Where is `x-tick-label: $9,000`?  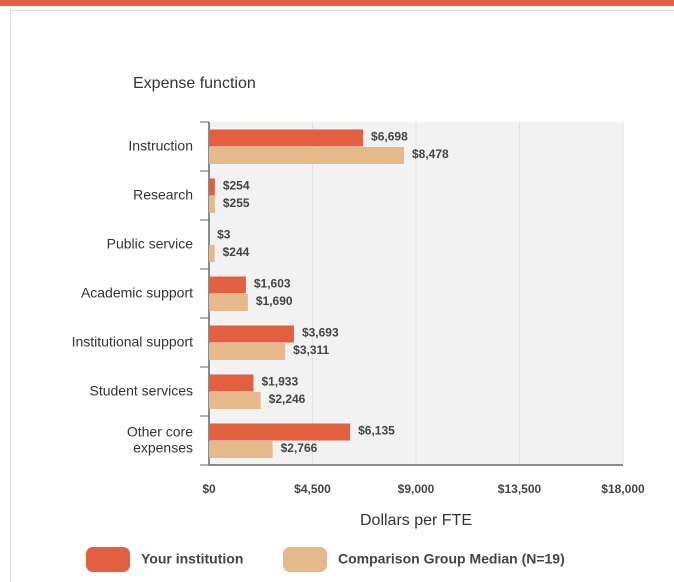 x-tick-label: $9,000 is located at coordinates (416, 489).